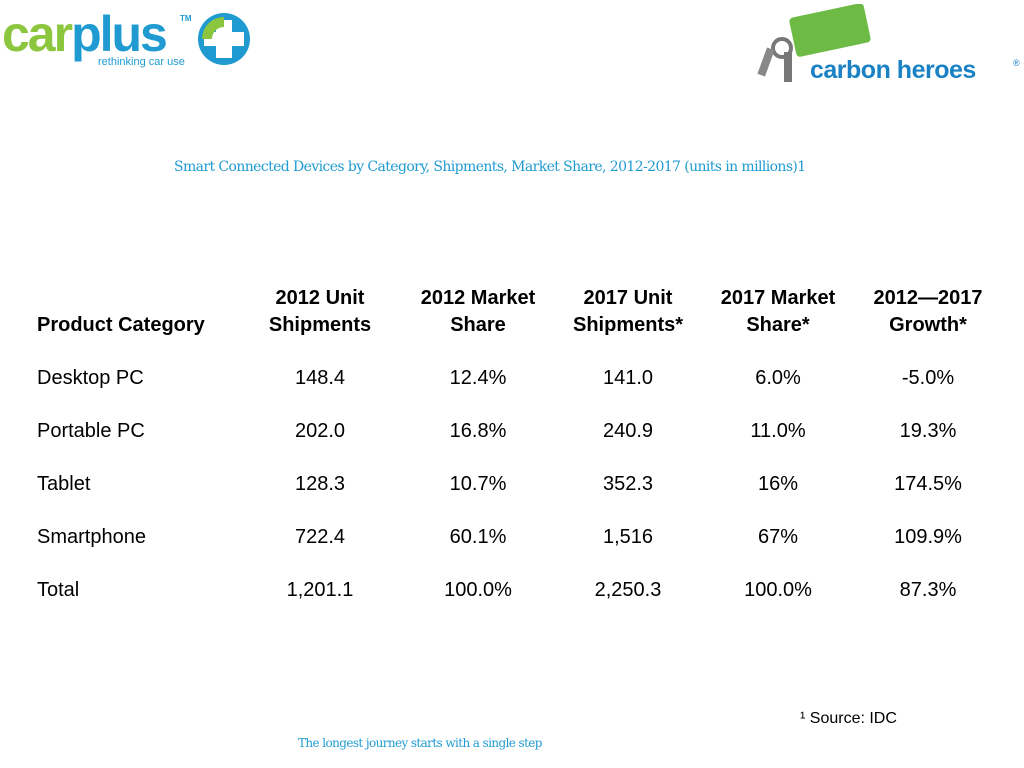  What do you see at coordinates (121, 325) in the screenshot?
I see `header-cell: Product Category` at bounding box center [121, 325].